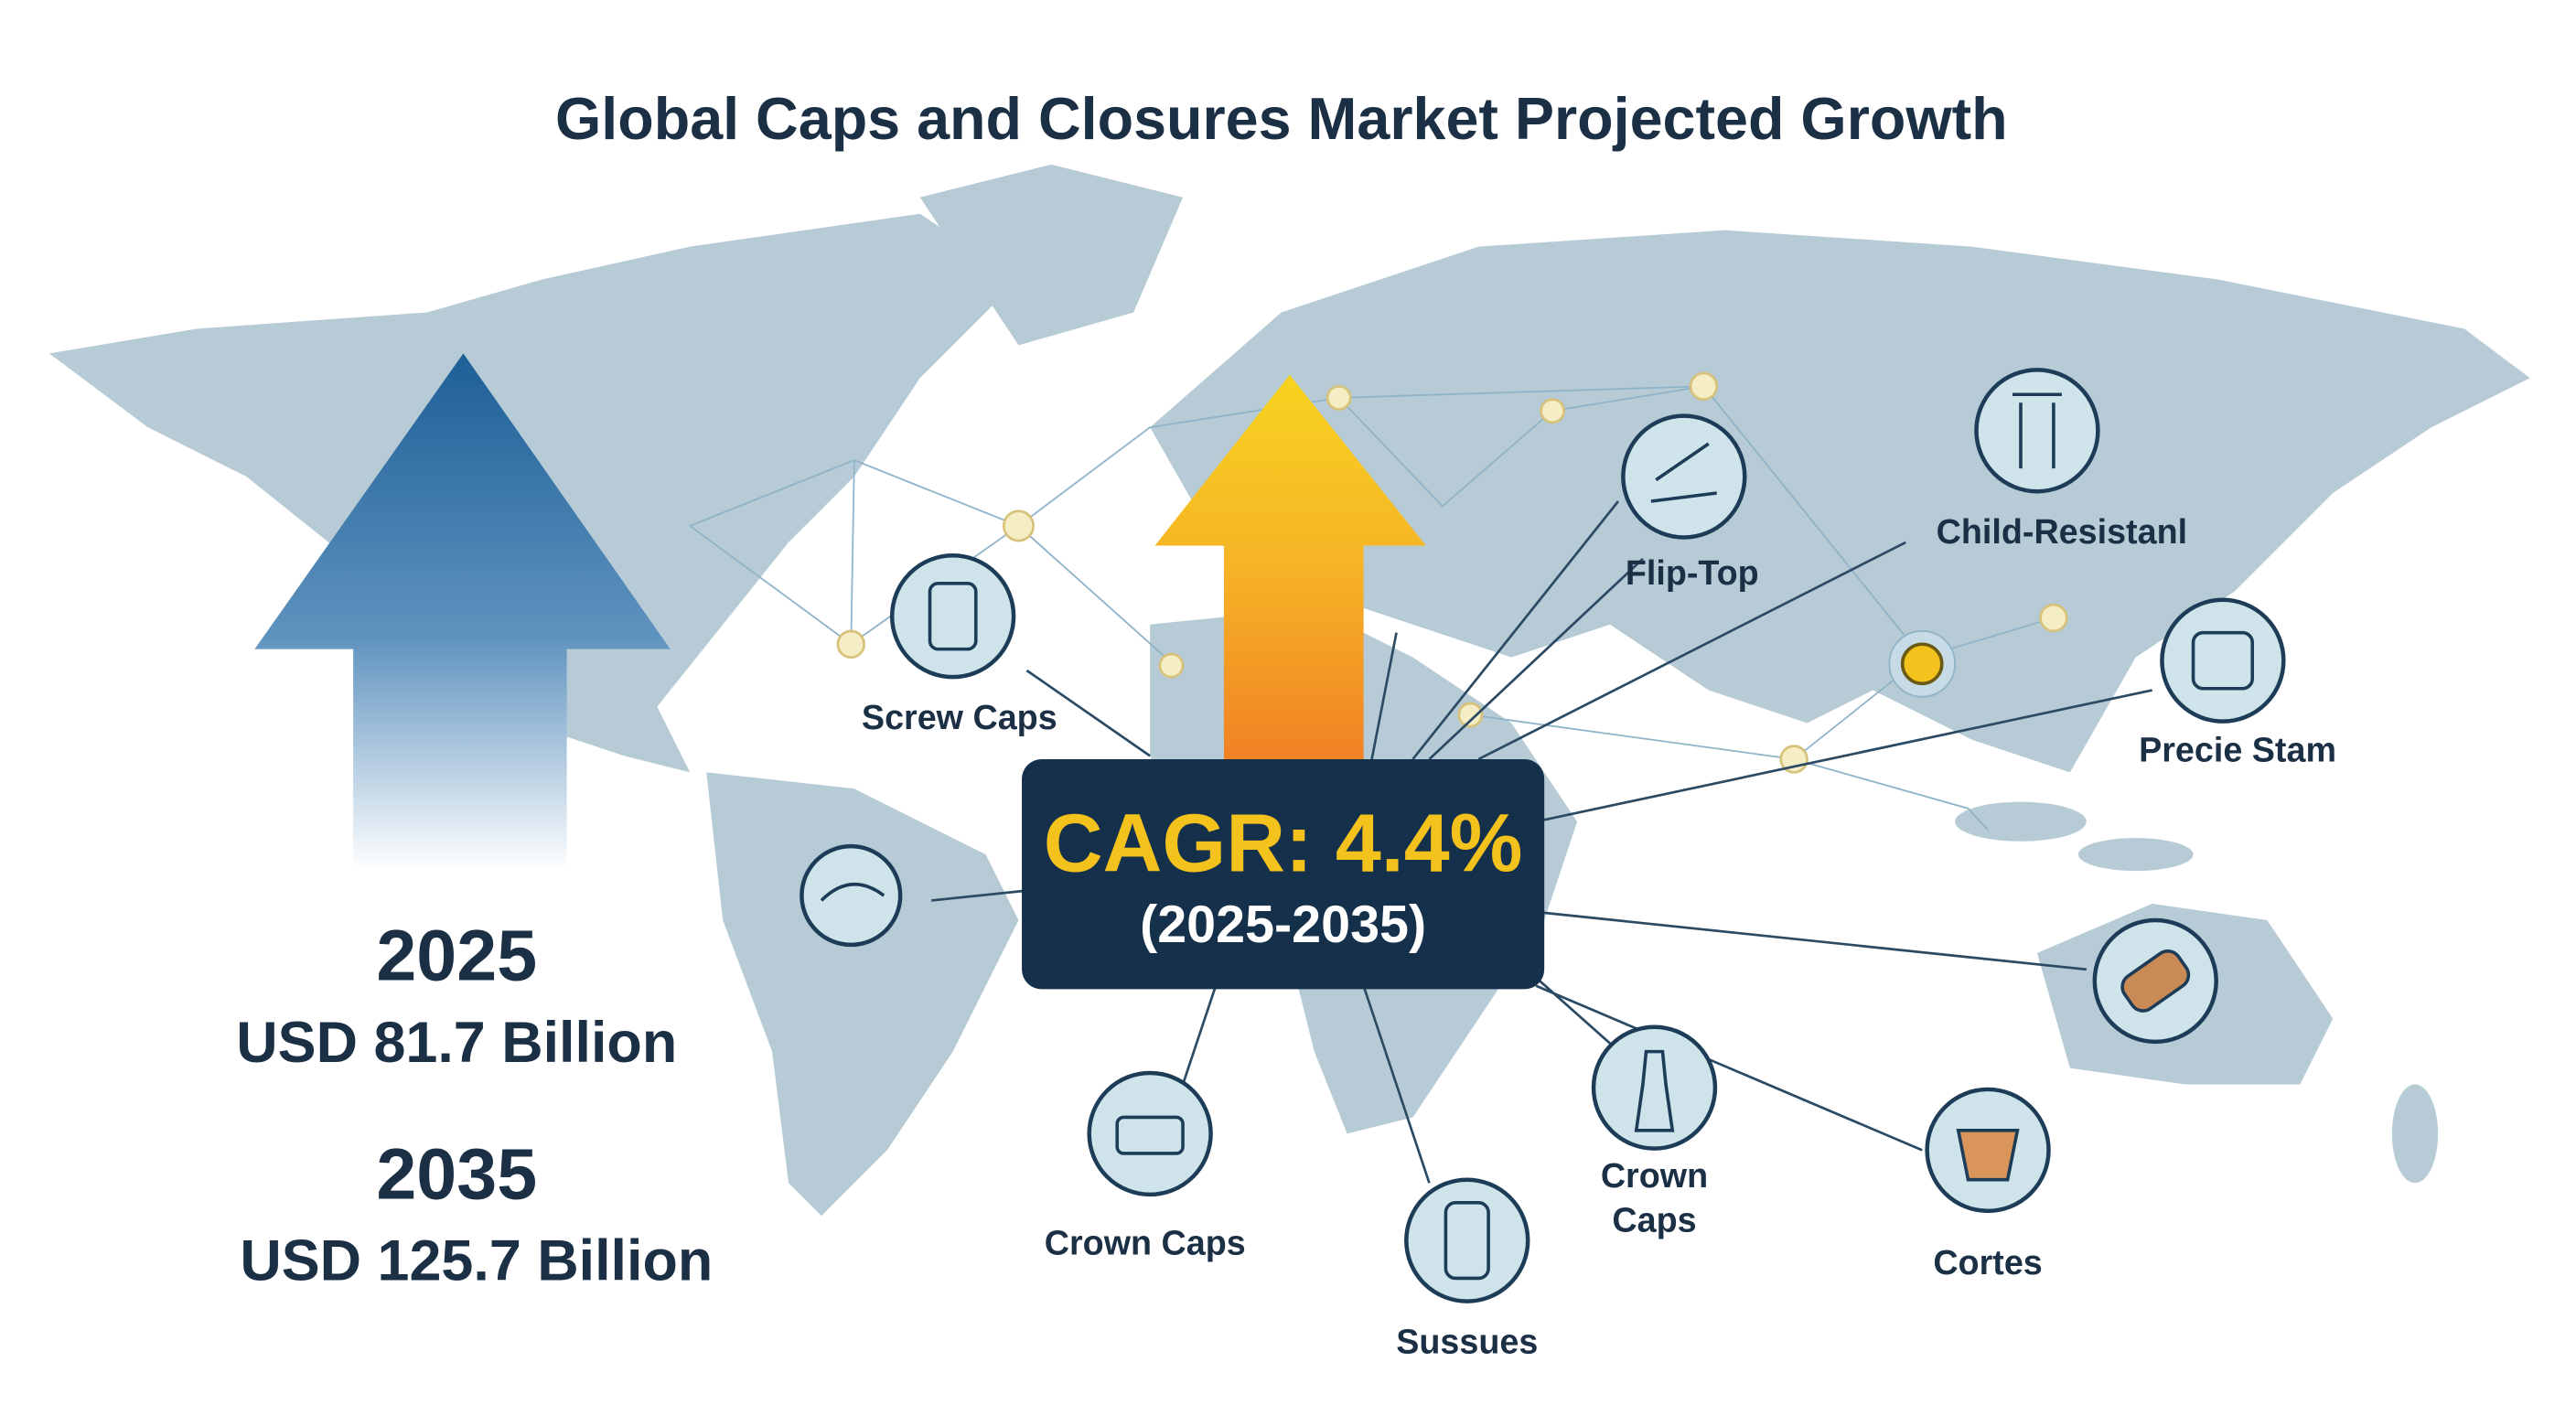  I want to click on market-value: USD 125.7 Billion, so click(476, 1261).